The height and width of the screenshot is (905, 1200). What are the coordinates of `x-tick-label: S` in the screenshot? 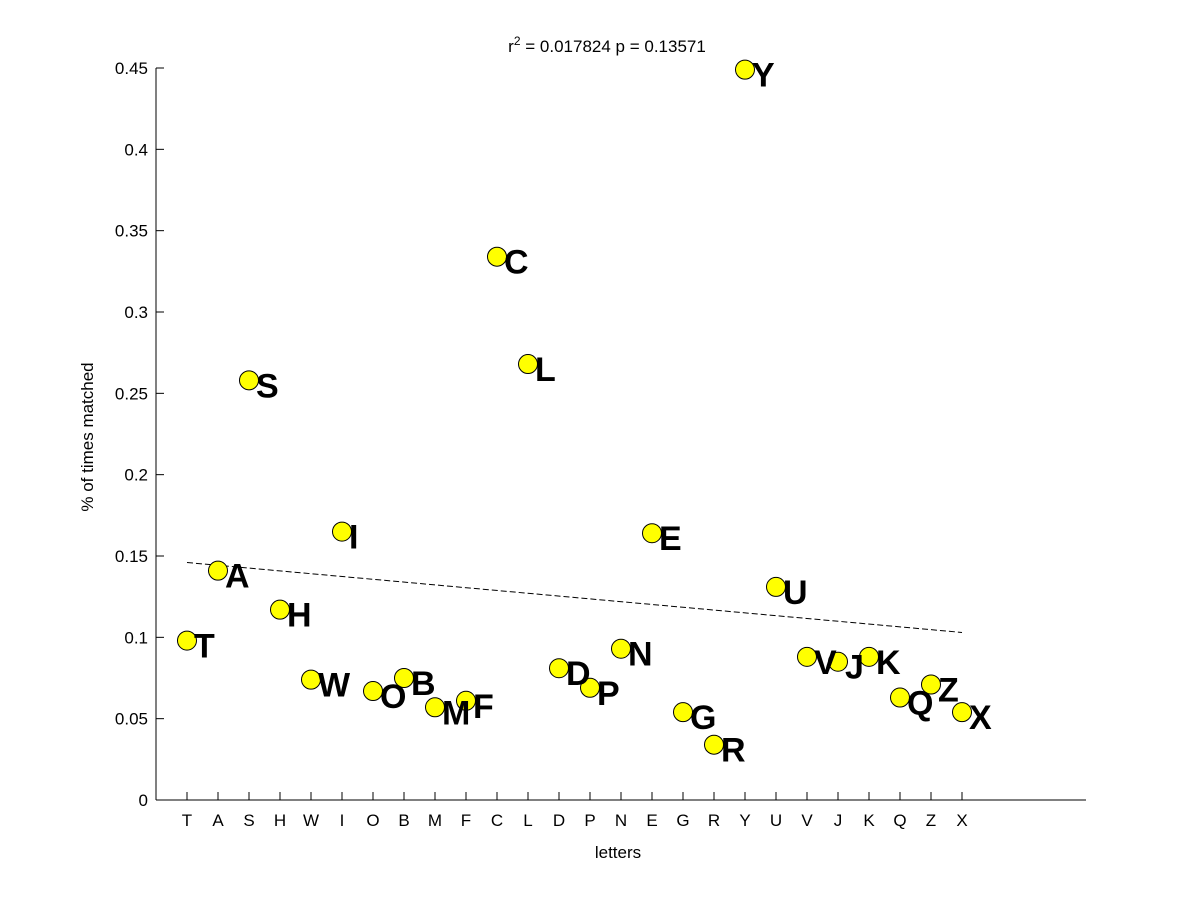 It's located at (248, 820).